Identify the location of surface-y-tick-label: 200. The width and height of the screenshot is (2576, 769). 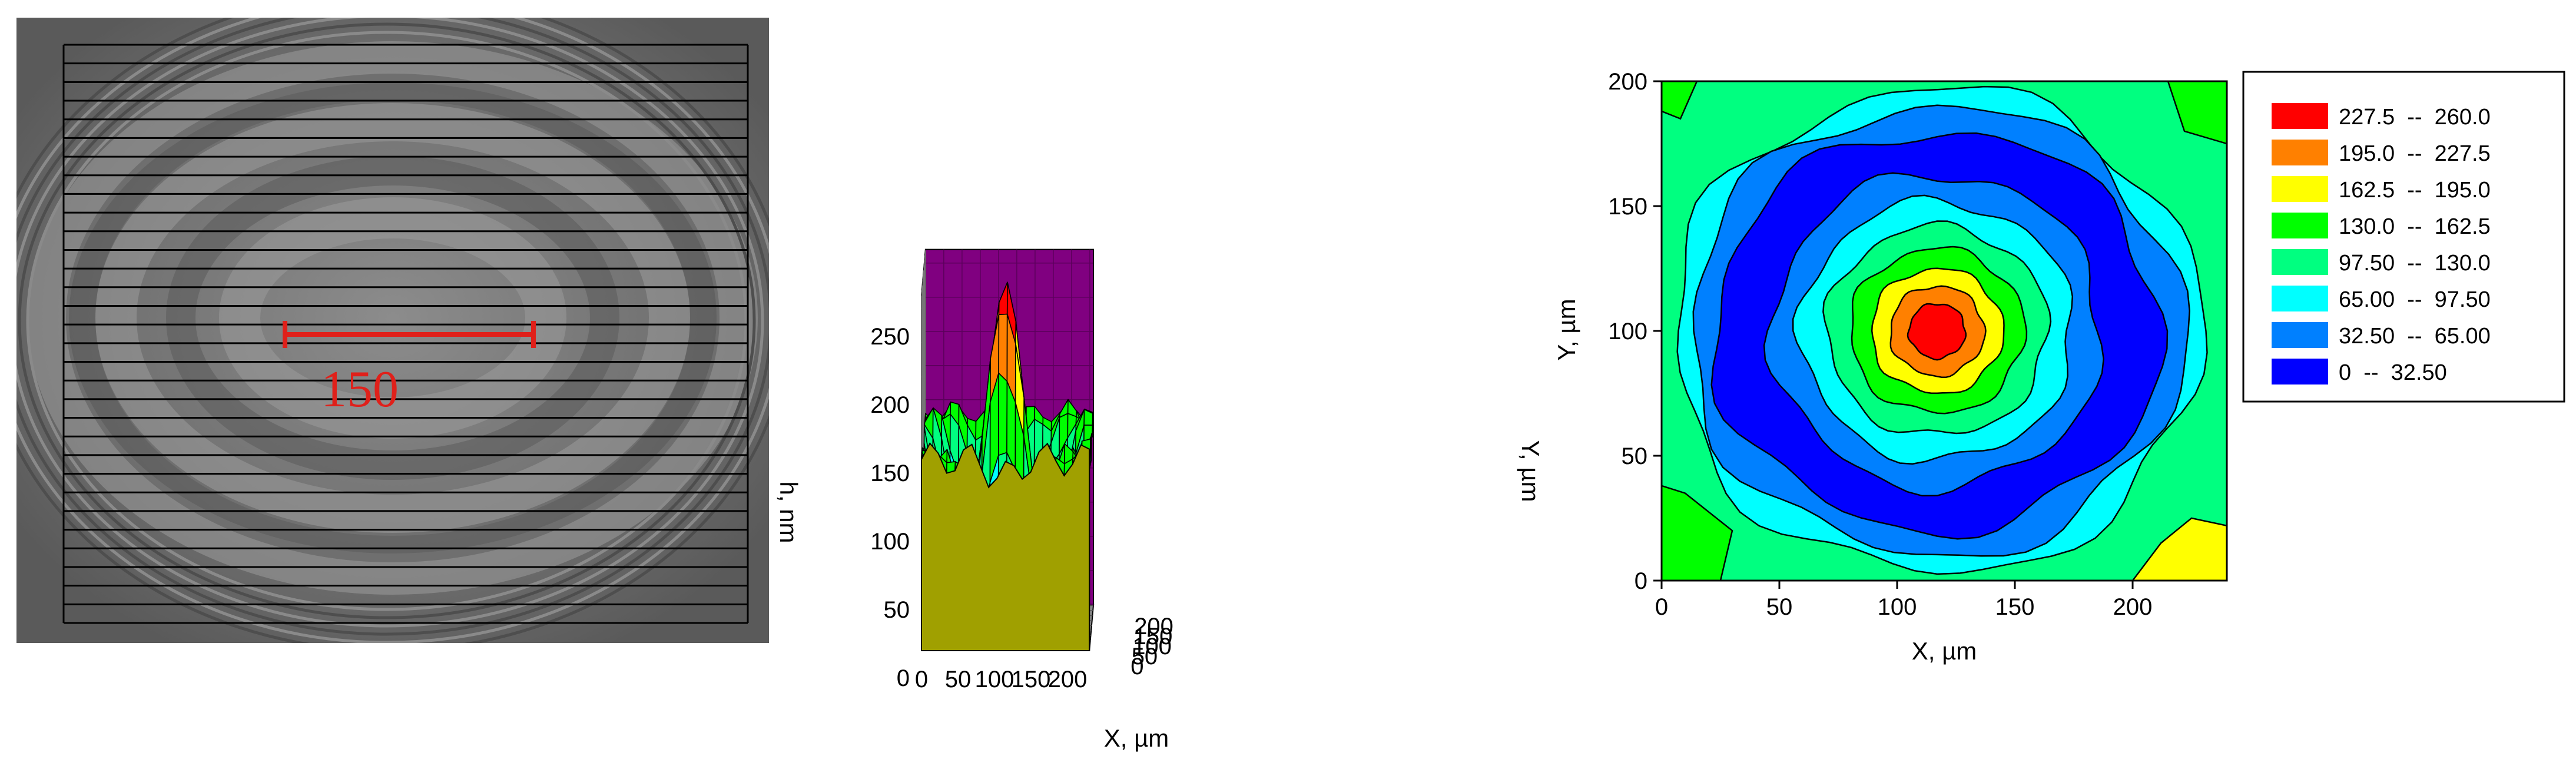
(1153, 626).